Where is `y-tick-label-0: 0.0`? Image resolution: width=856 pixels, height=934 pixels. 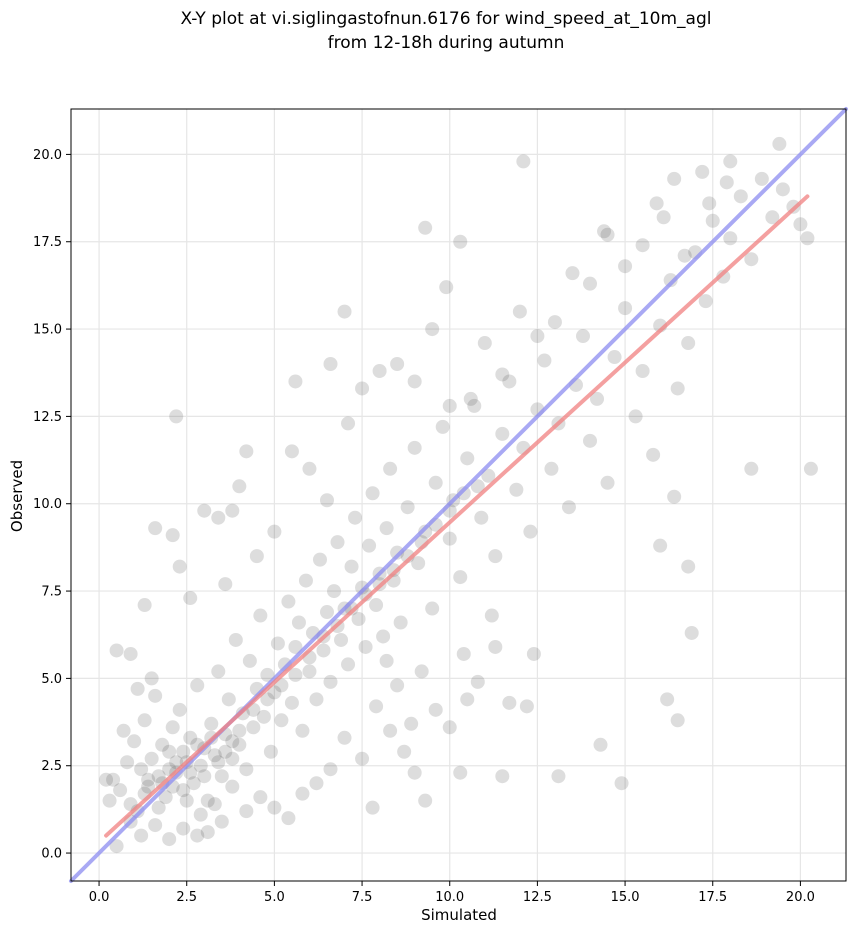
y-tick-label-0: 0.0 is located at coordinates (51, 854).